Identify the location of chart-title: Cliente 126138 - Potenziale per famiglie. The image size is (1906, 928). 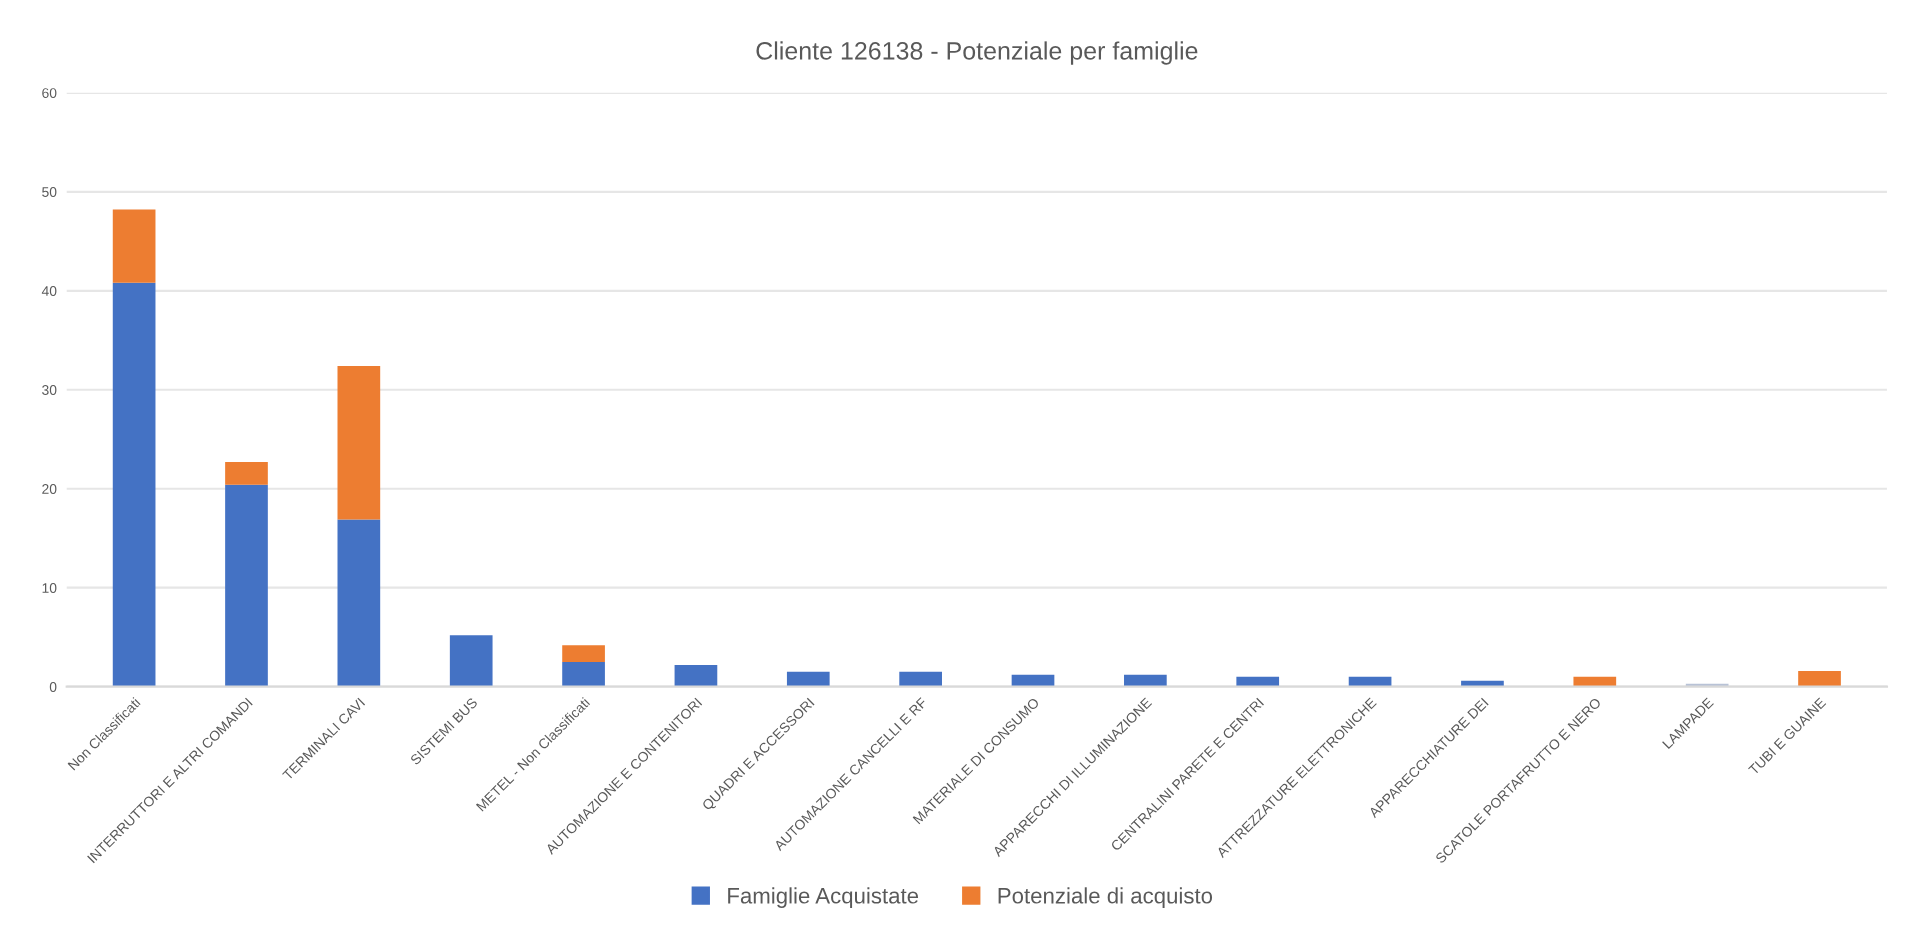
(977, 53).